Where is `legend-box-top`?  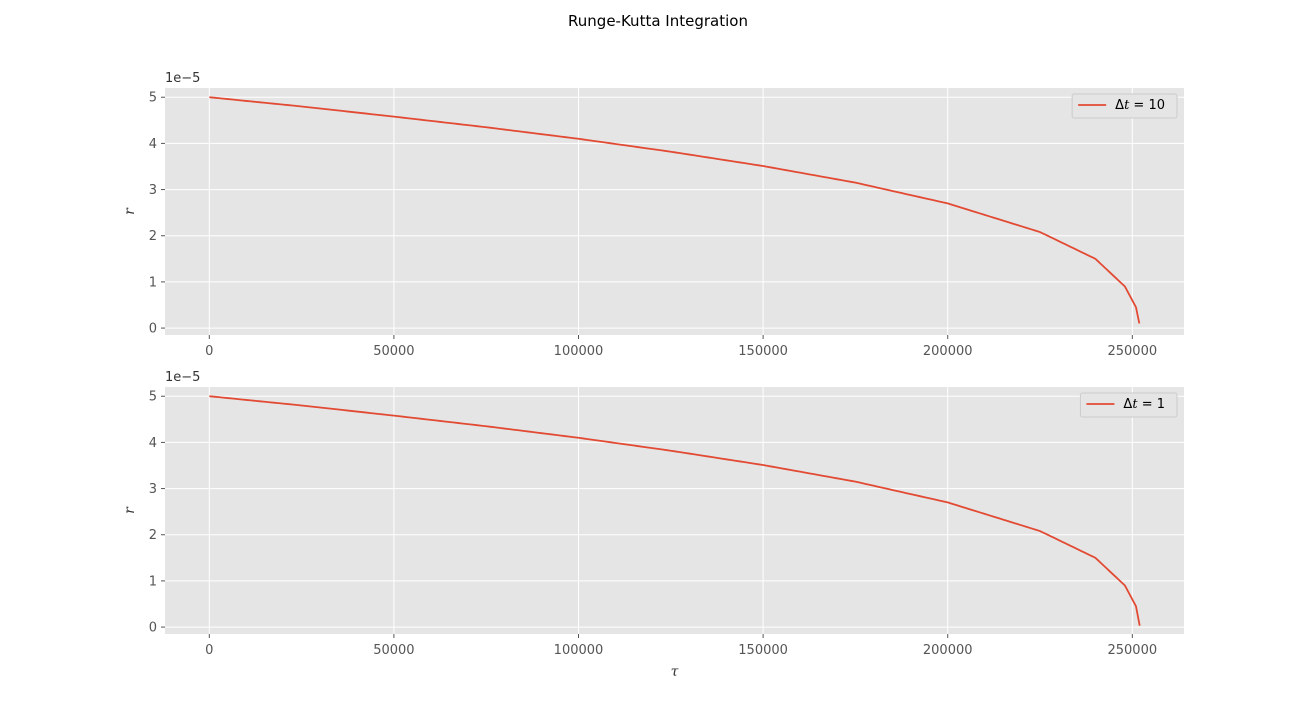
legend-box-top is located at coordinates (1124, 106).